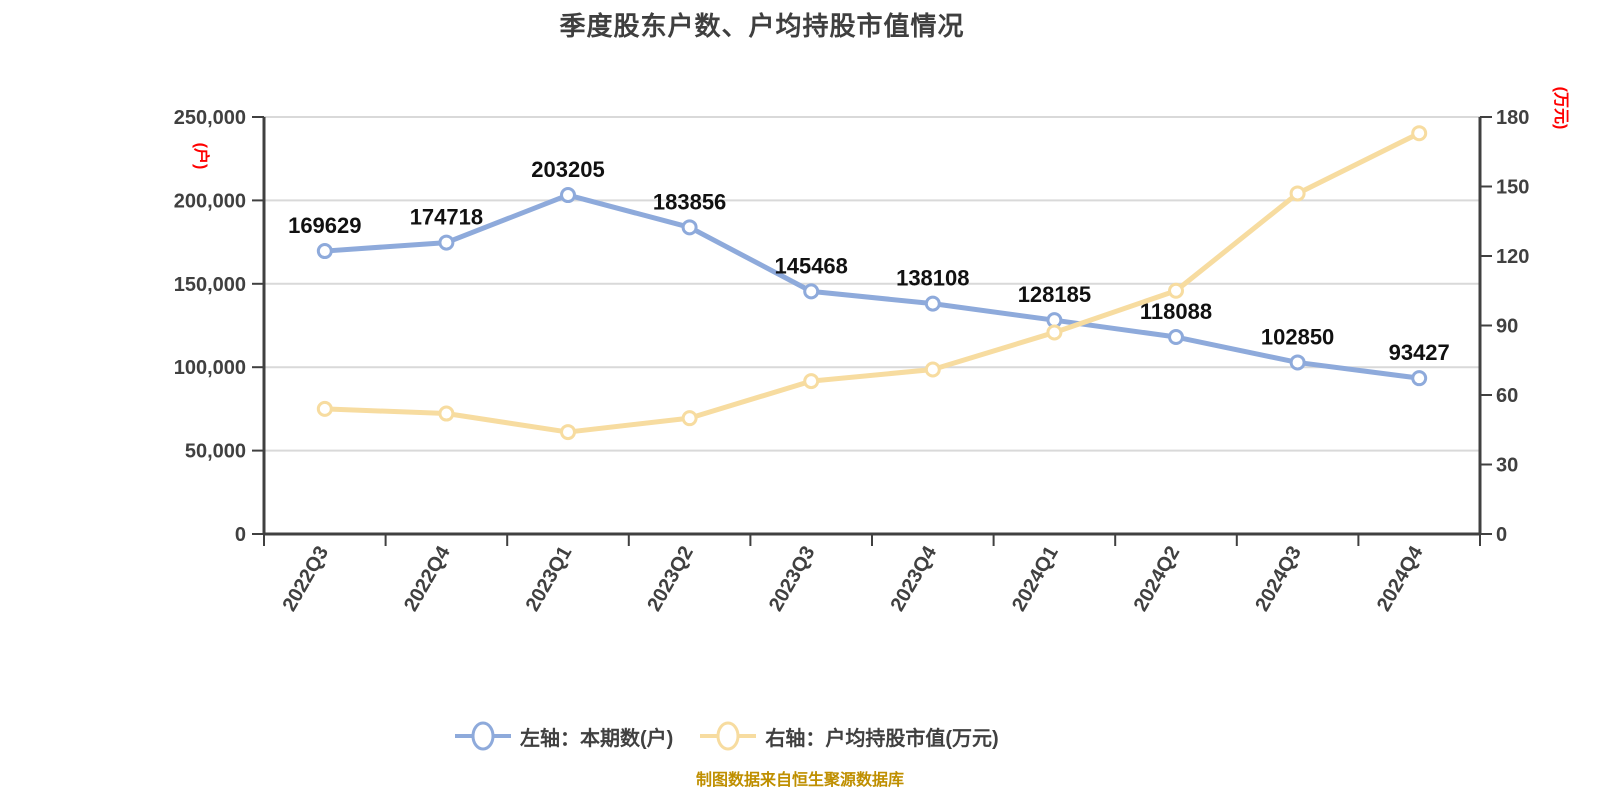 The height and width of the screenshot is (800, 1600). Describe the element at coordinates (1560, 108) in the screenshot. I see `right-axis-unit-label: (万元)` at that location.